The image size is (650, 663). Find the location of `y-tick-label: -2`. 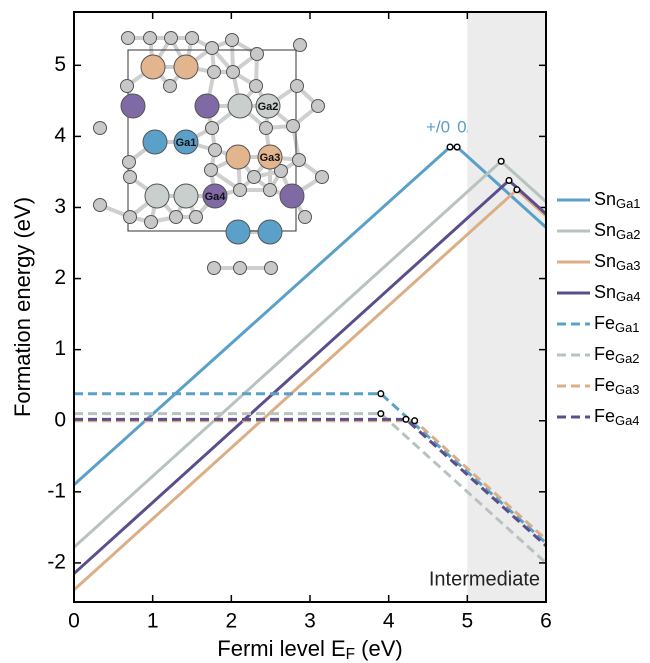

y-tick-label: -2 is located at coordinates (56, 561).